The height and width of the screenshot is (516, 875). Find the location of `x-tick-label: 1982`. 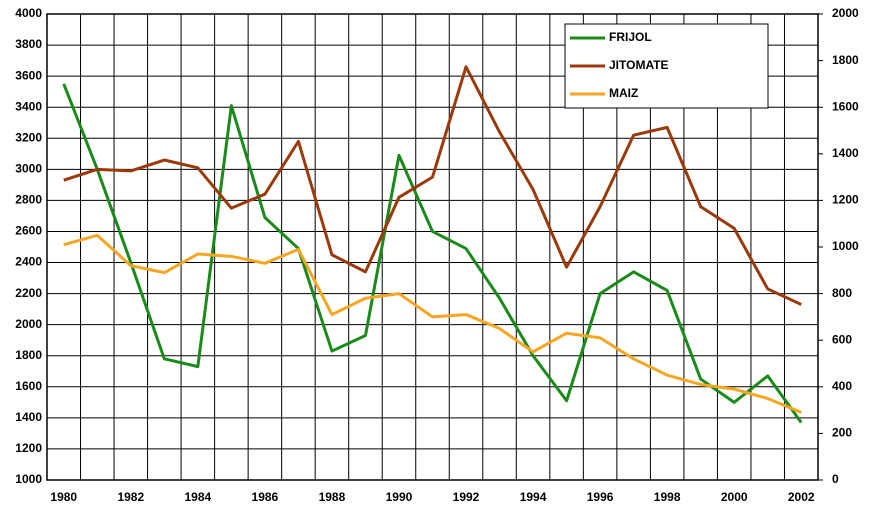

x-tick-label: 1982 is located at coordinates (130, 497).